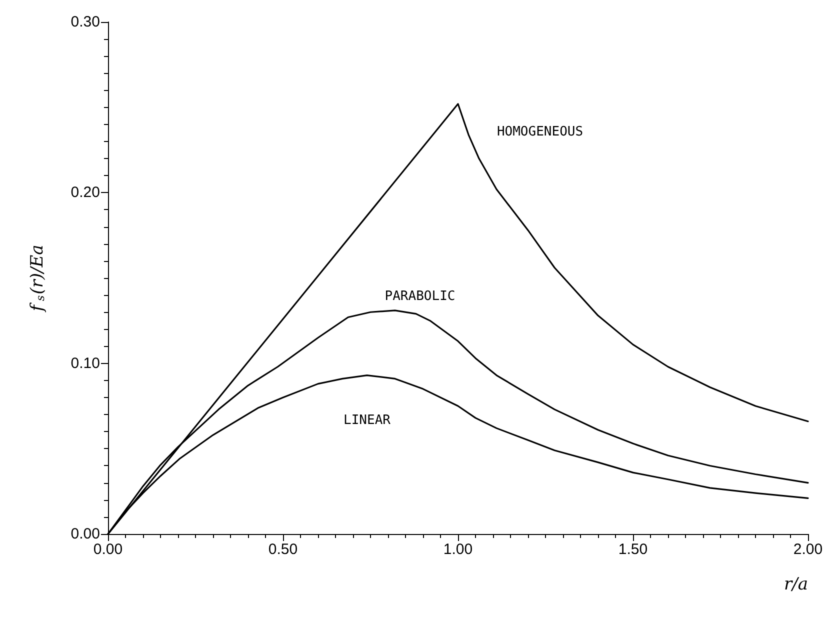 This screenshot has height=618, width=836. Describe the element at coordinates (108, 549) in the screenshot. I see `x-tick-label: 0.00` at that location.